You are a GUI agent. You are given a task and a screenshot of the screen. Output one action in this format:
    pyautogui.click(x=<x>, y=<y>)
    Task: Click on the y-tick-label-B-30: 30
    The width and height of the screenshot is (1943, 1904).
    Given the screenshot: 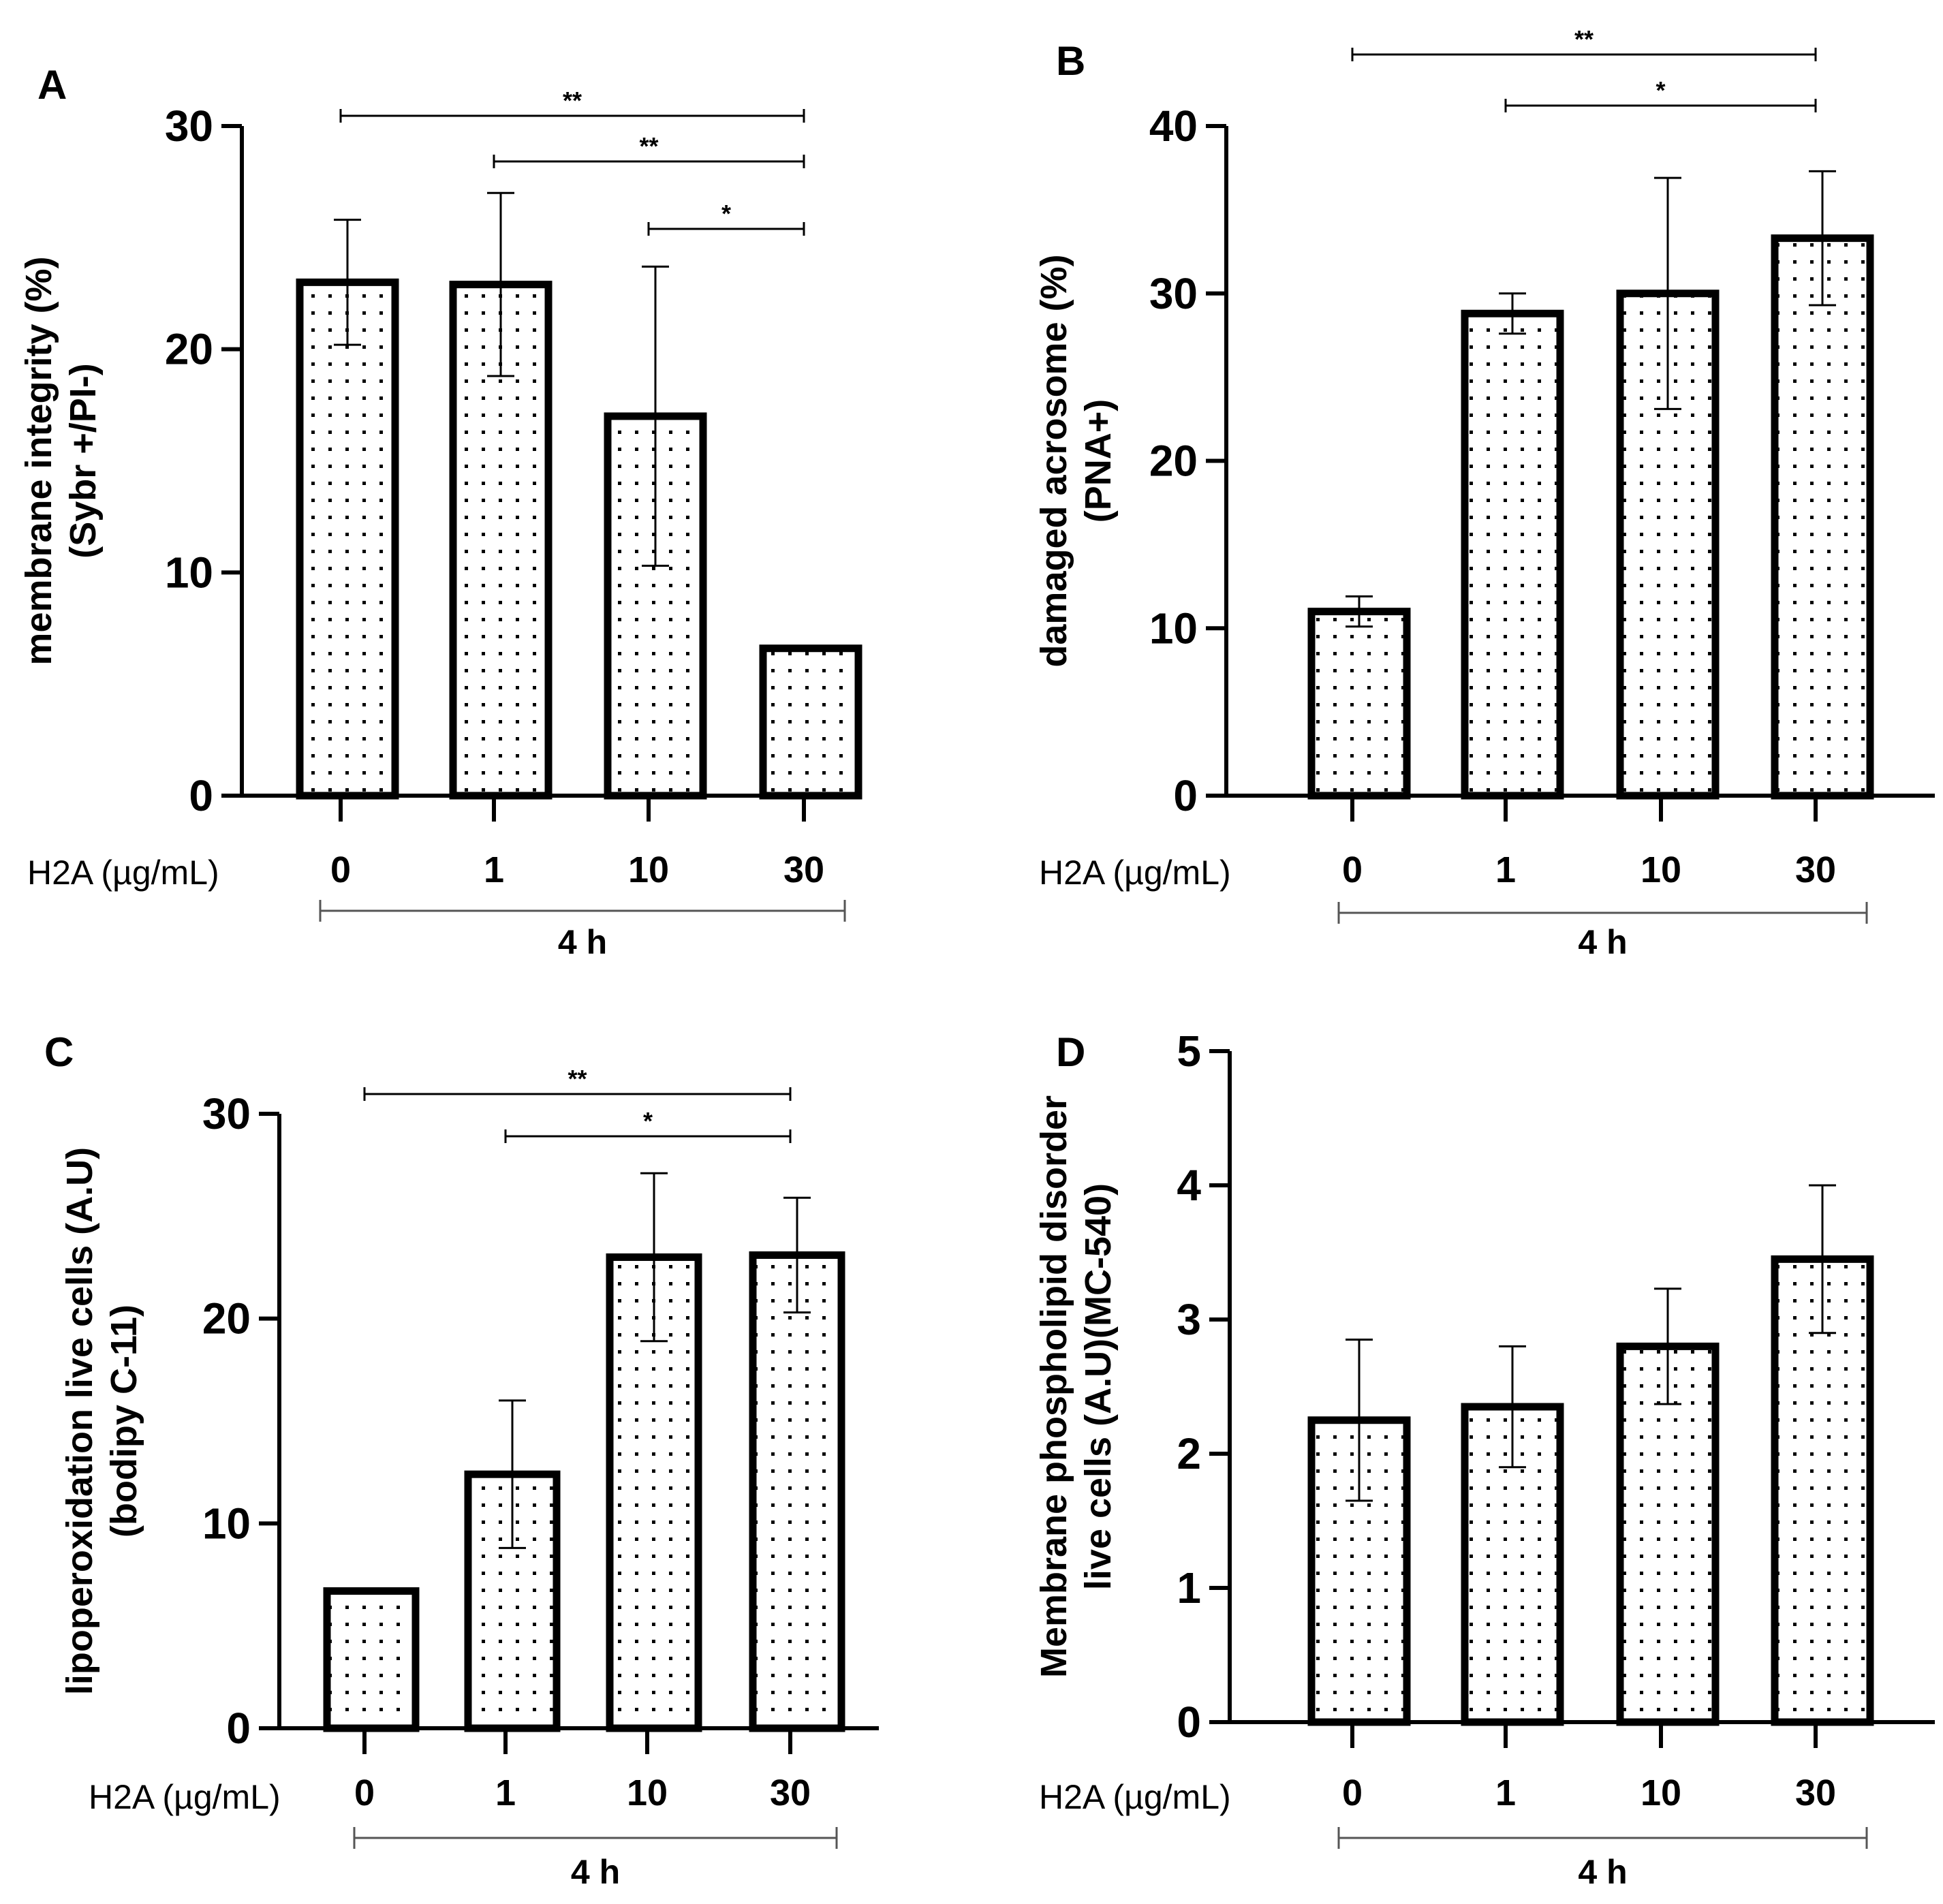 What is the action you would take?
    pyautogui.click(x=1173, y=293)
    